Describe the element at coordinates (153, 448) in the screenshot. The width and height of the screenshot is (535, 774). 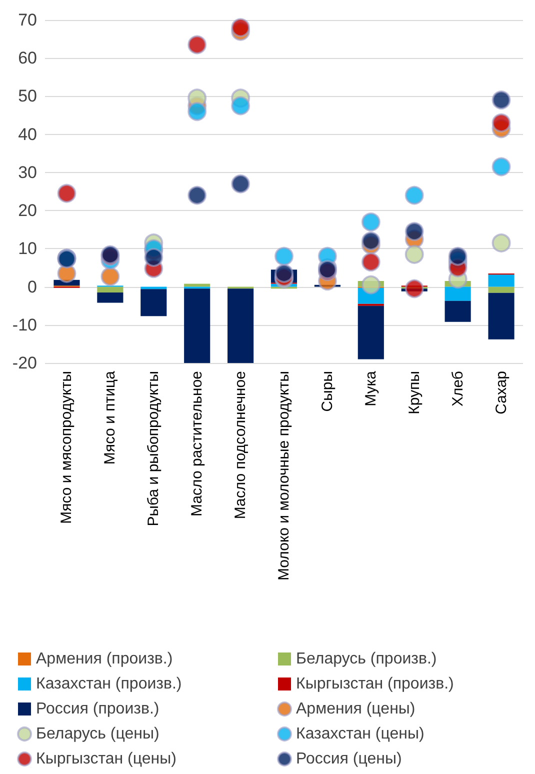
I see `x-tick-label: Рыба и рыбопродукты` at that location.